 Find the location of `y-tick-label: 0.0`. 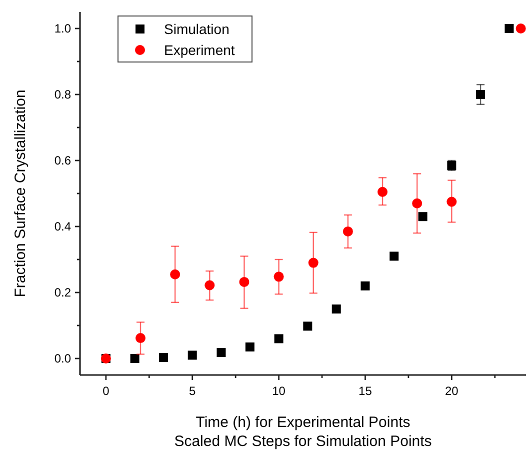

y-tick-label: 0.0 is located at coordinates (63, 359).